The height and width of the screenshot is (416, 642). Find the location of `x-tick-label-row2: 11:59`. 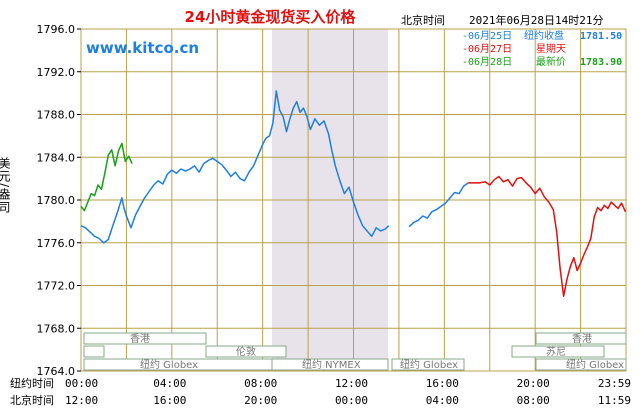

x-tick-label-row2: 11:59 is located at coordinates (614, 400).